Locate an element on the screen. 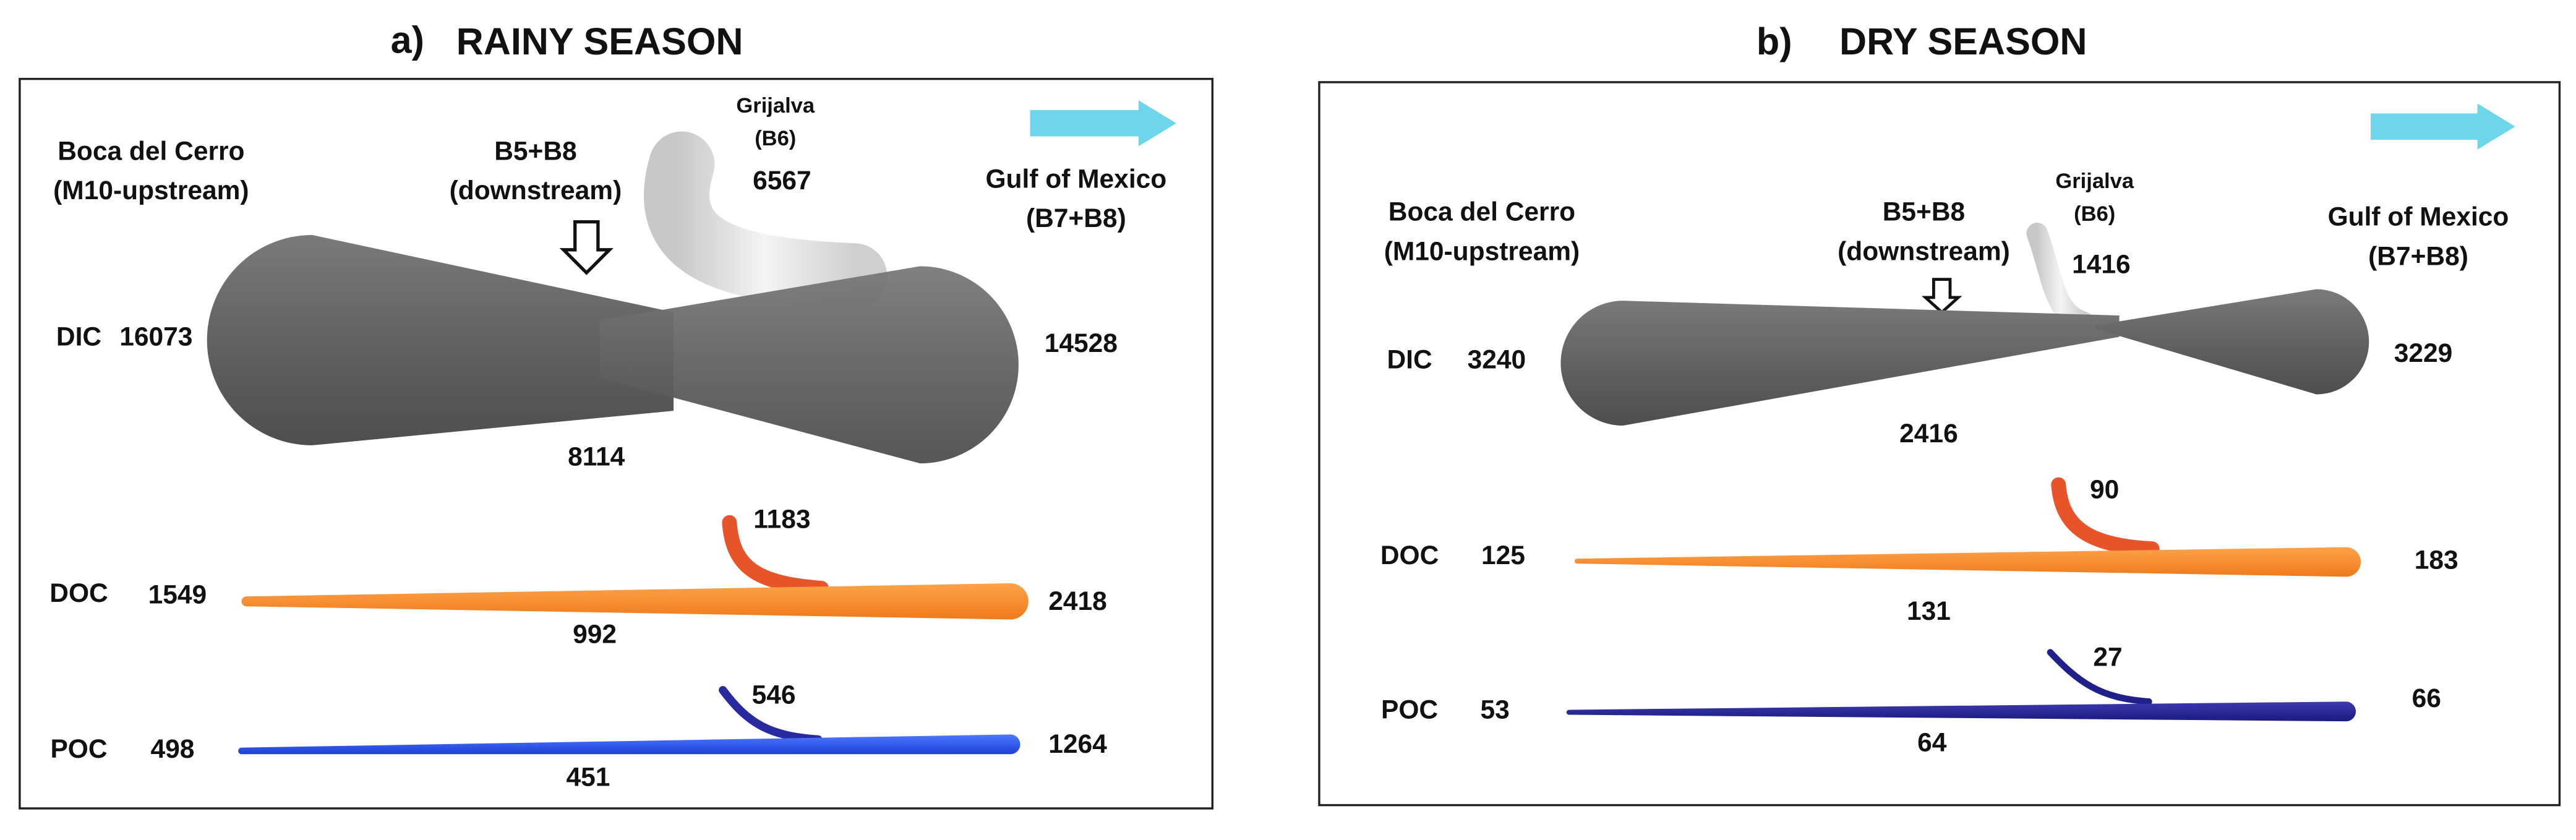 The height and width of the screenshot is (840, 2576). flux-value: 3229 is located at coordinates (2423, 353).